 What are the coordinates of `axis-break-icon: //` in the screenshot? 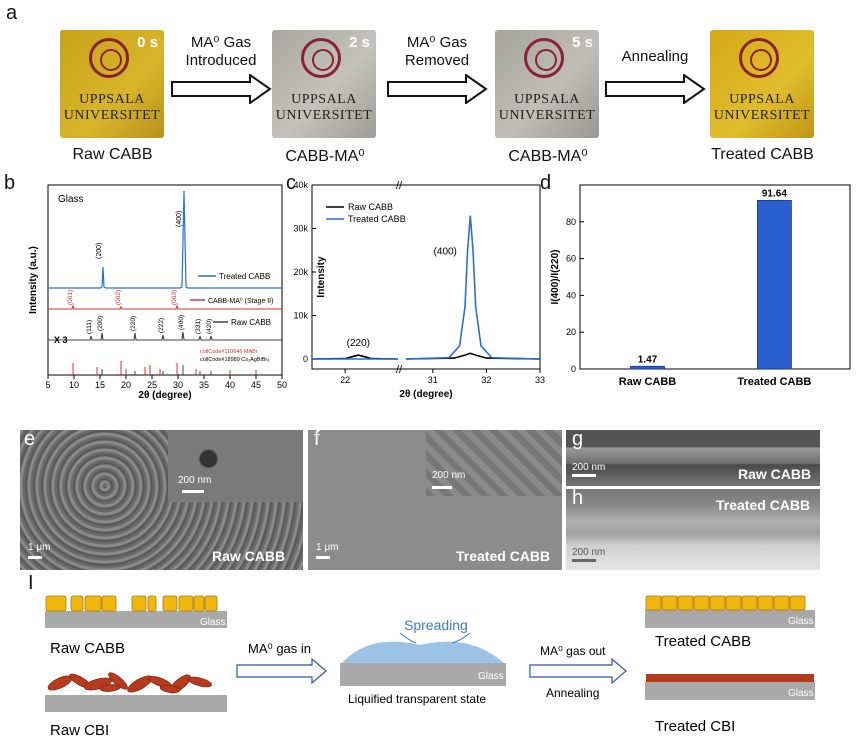 It's located at (399, 186).